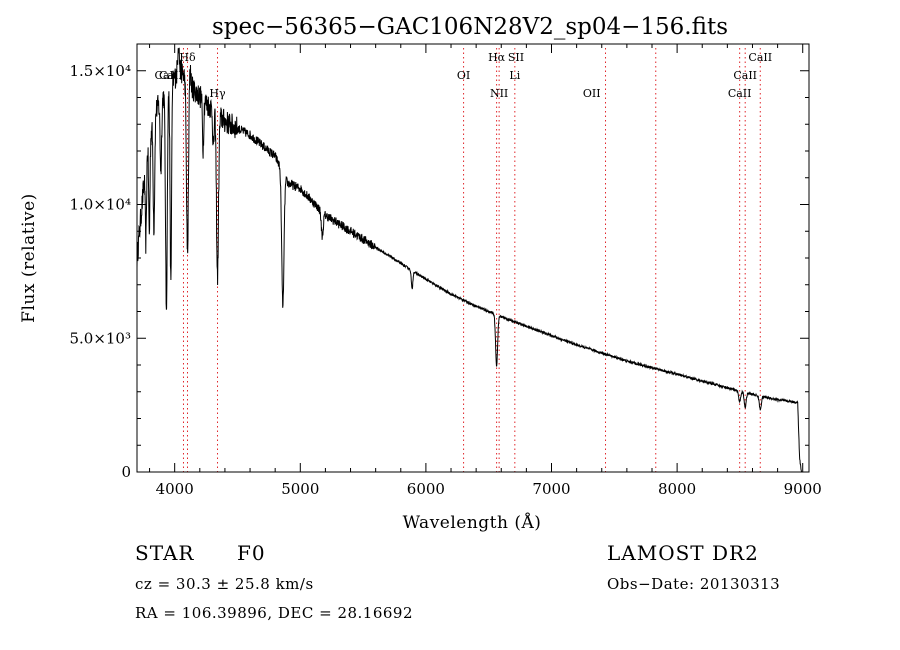  What do you see at coordinates (694, 584) in the screenshot?
I see `obs-date: Obs−Date: 20130313` at bounding box center [694, 584].